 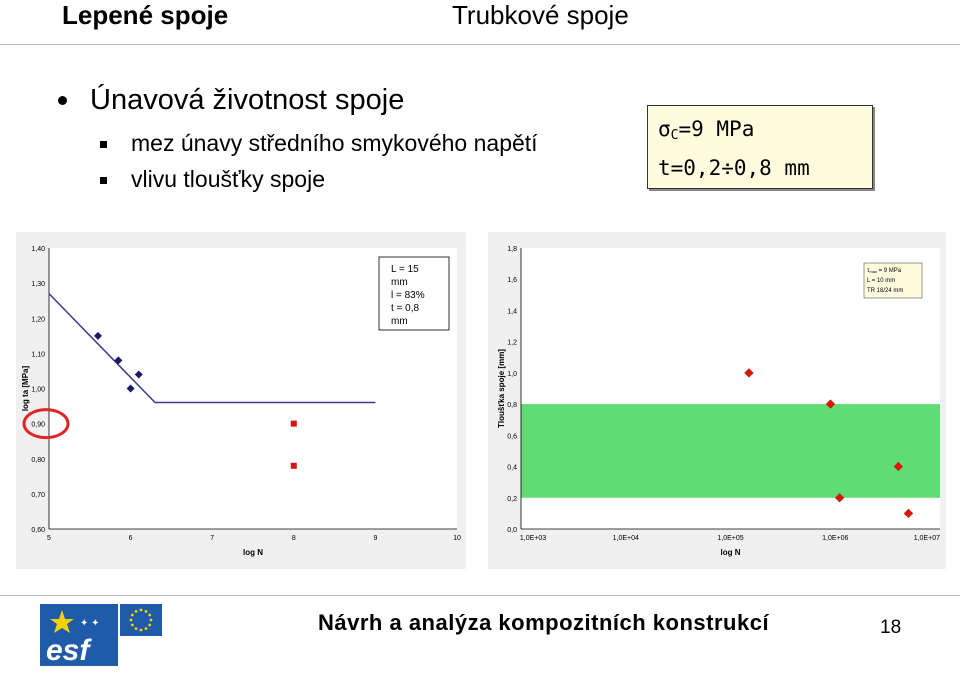 What do you see at coordinates (38, 354) in the screenshot?
I see `y-tick-label: 1,10` at bounding box center [38, 354].